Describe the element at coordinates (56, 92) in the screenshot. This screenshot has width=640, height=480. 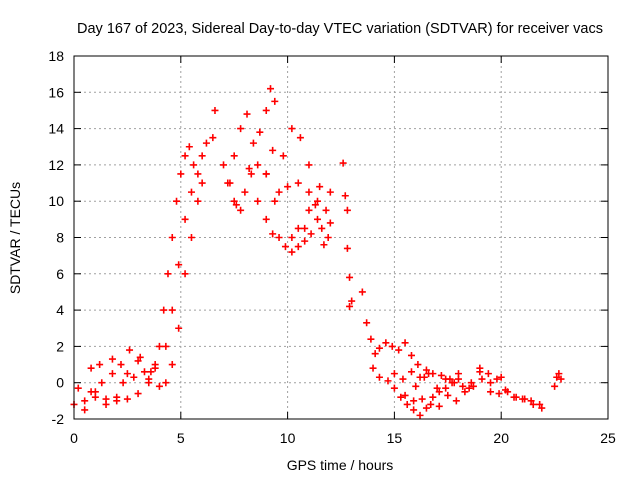
I see `y-tick-label: 16` at that location.